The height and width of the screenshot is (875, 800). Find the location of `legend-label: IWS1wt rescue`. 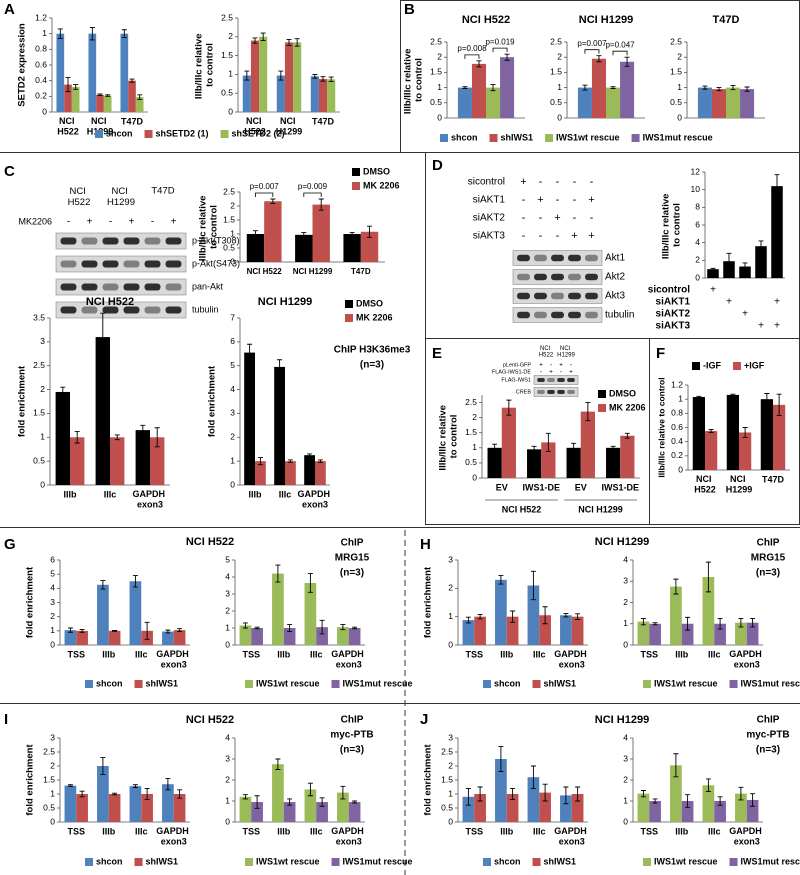

legend-label: IWS1wt rescue is located at coordinates (686, 683).